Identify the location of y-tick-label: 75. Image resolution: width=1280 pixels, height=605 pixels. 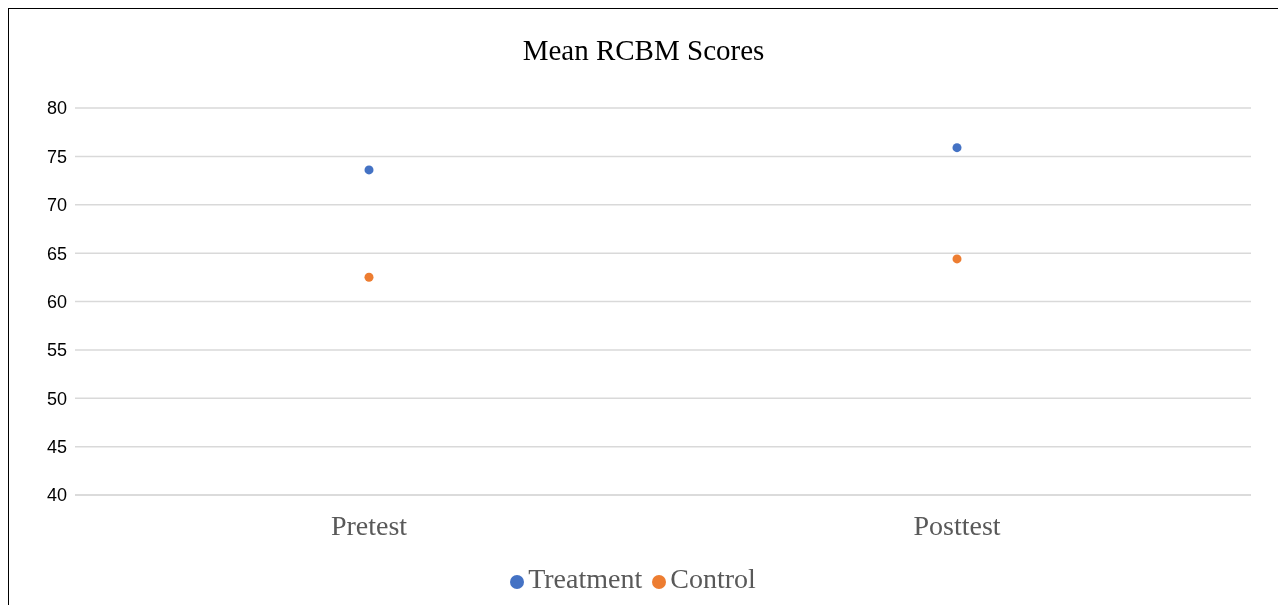
(56, 156).